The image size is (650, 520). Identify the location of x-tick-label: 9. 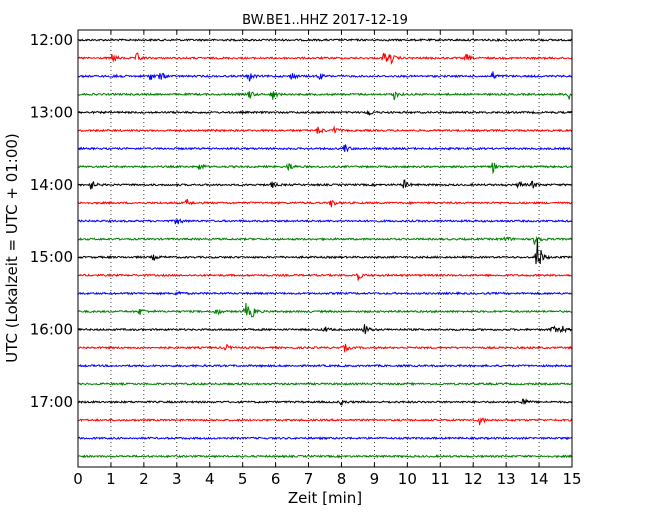
(375, 479).